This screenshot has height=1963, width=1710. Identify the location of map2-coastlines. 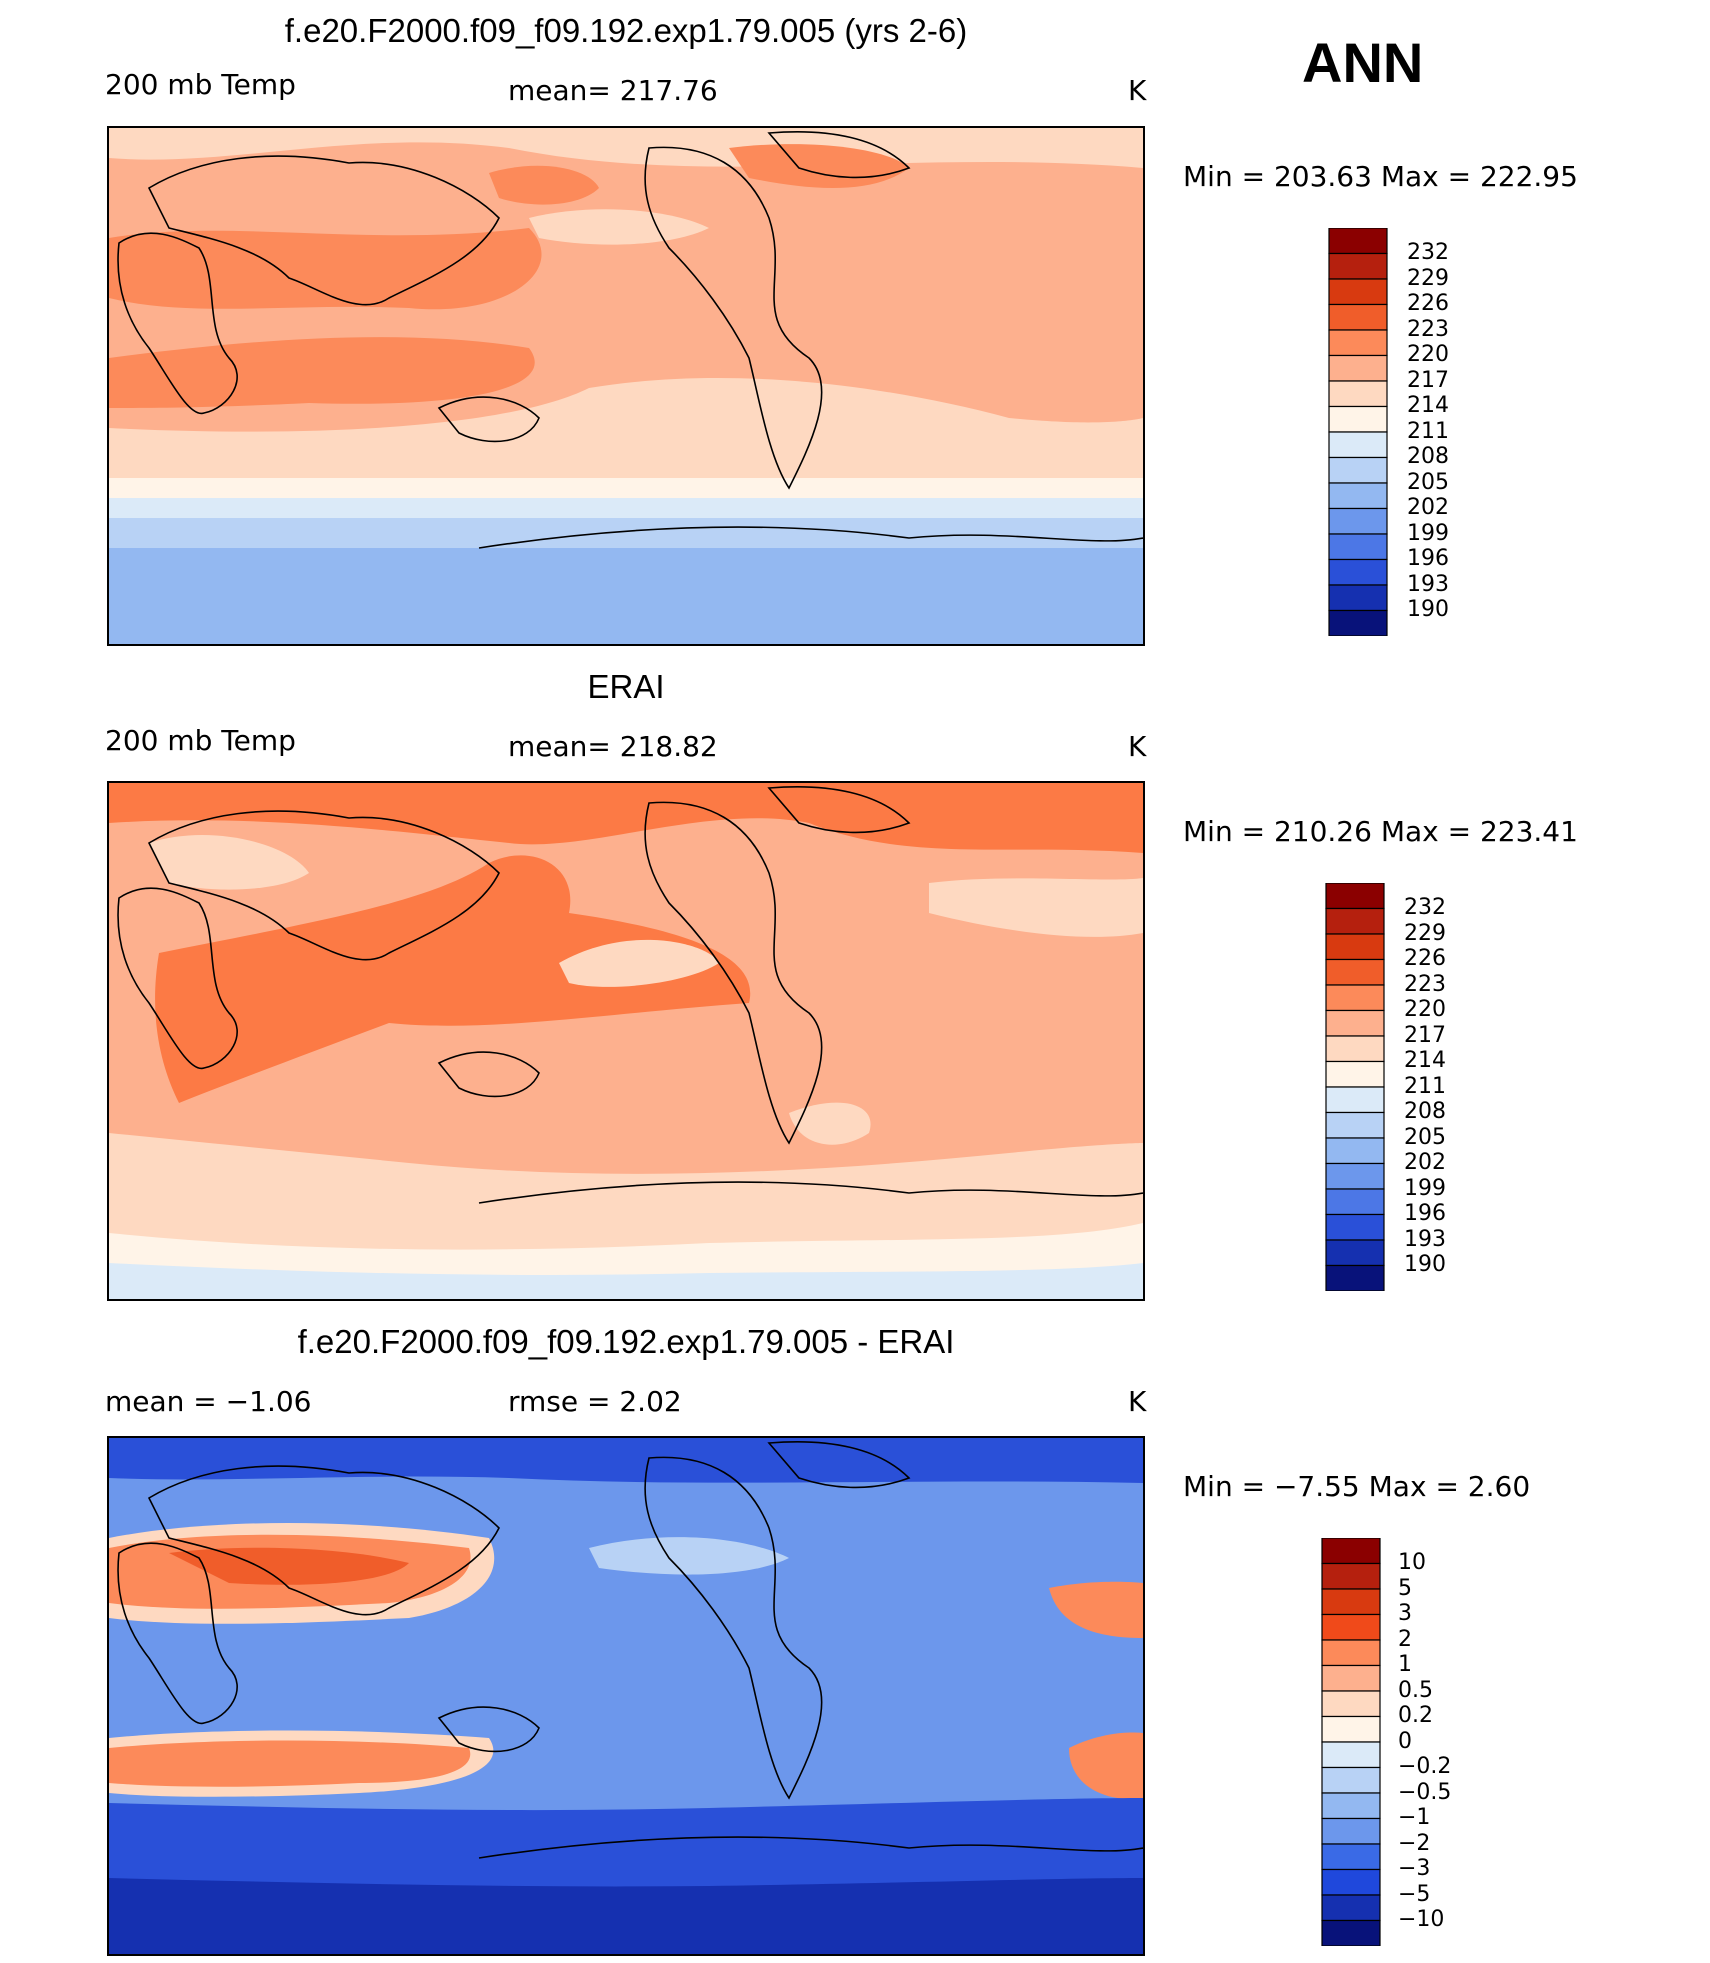
(630, 994).